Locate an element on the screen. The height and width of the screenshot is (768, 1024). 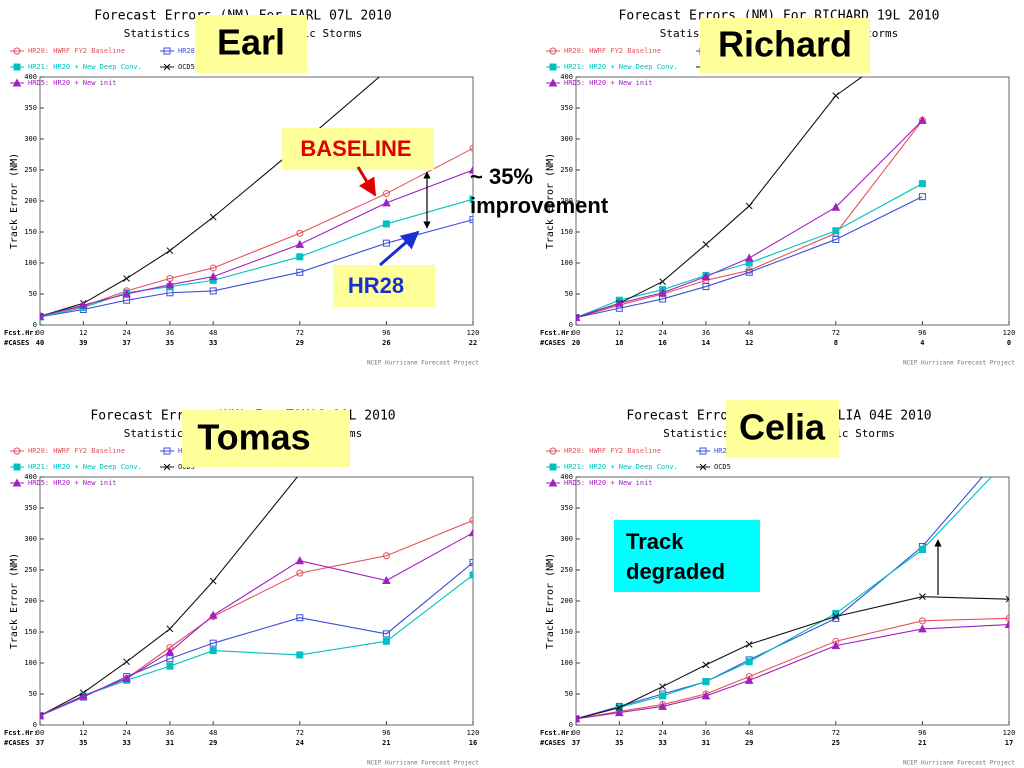
y-tick-label: 100 is located at coordinates (566, 263).